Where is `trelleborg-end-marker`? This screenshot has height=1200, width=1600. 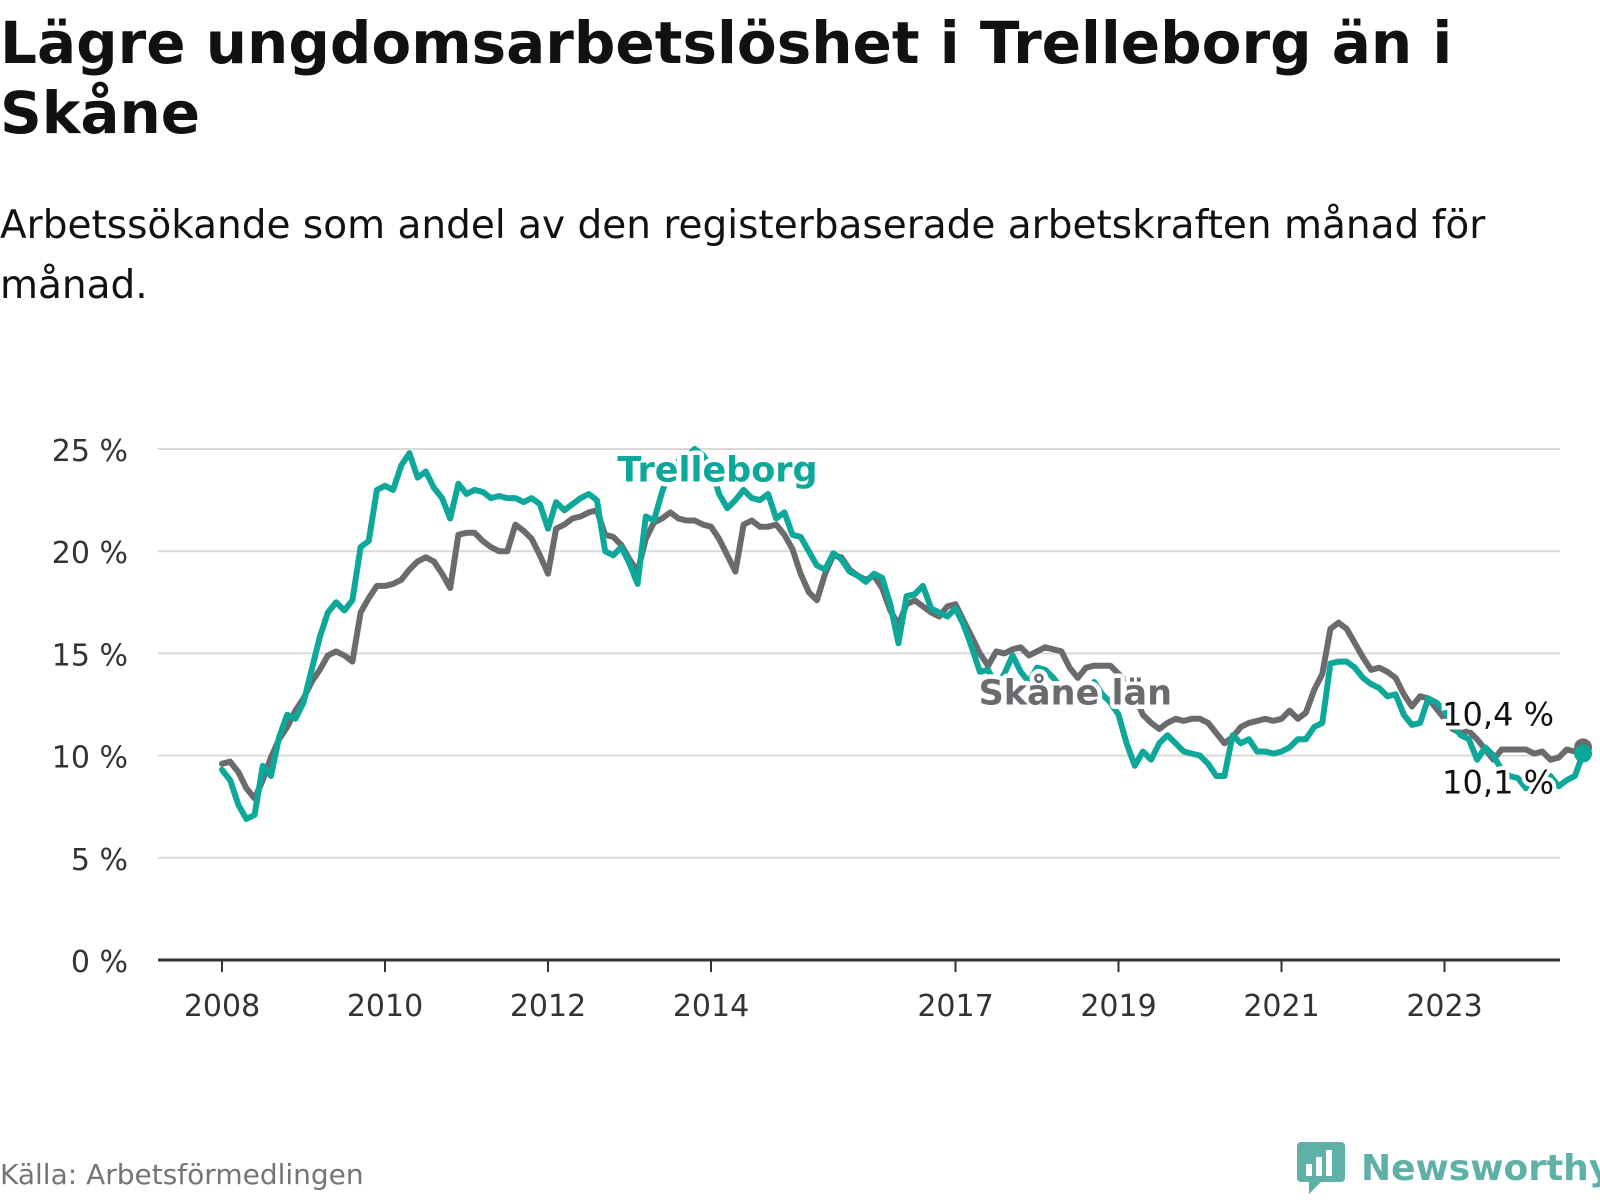
trelleborg-end-marker is located at coordinates (1583, 753).